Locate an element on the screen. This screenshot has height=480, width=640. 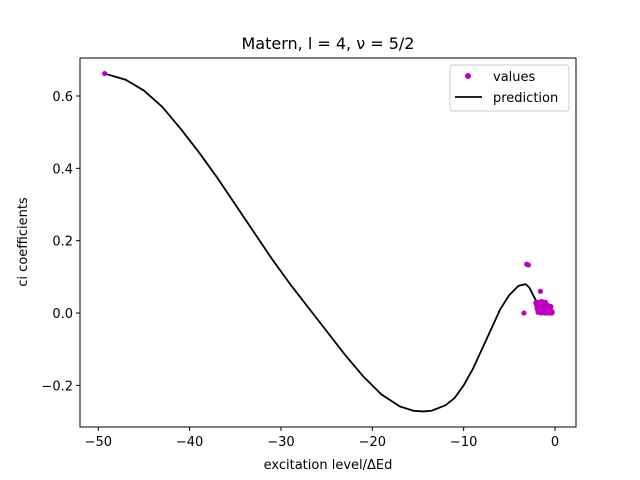
y-tick-label: 0.6 is located at coordinates (62, 97).